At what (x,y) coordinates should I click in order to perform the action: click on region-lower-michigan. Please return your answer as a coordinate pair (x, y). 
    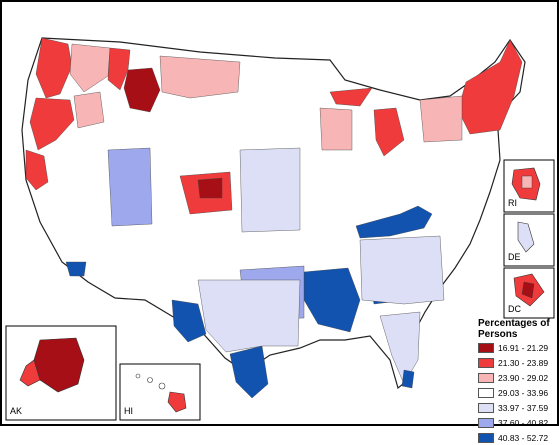
    Looking at the image, I should click on (389, 132).